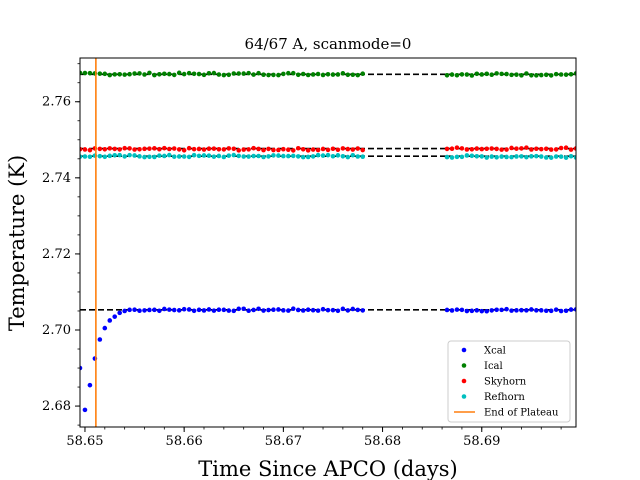  I want to click on x-tick-label: 58.65, so click(84, 441).